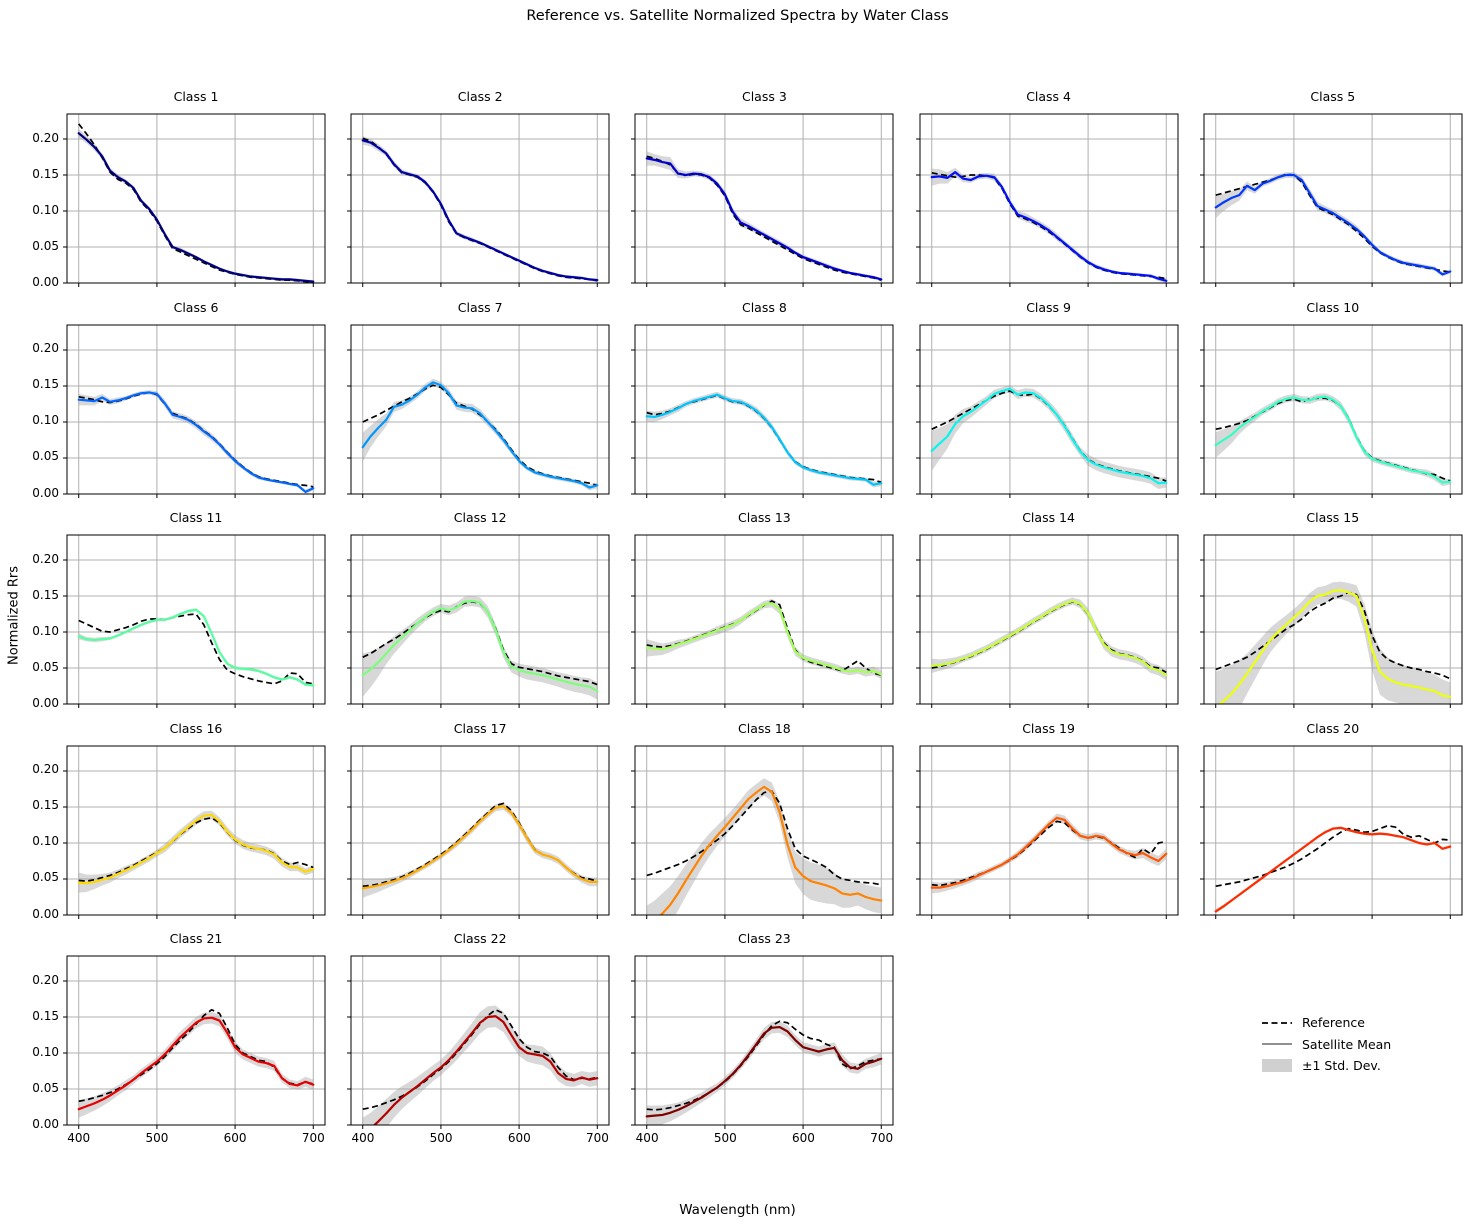  I want to click on subplot-class-6: Class 6 0.00 0.05 0.10 0.15 0.20, so click(179, 400).